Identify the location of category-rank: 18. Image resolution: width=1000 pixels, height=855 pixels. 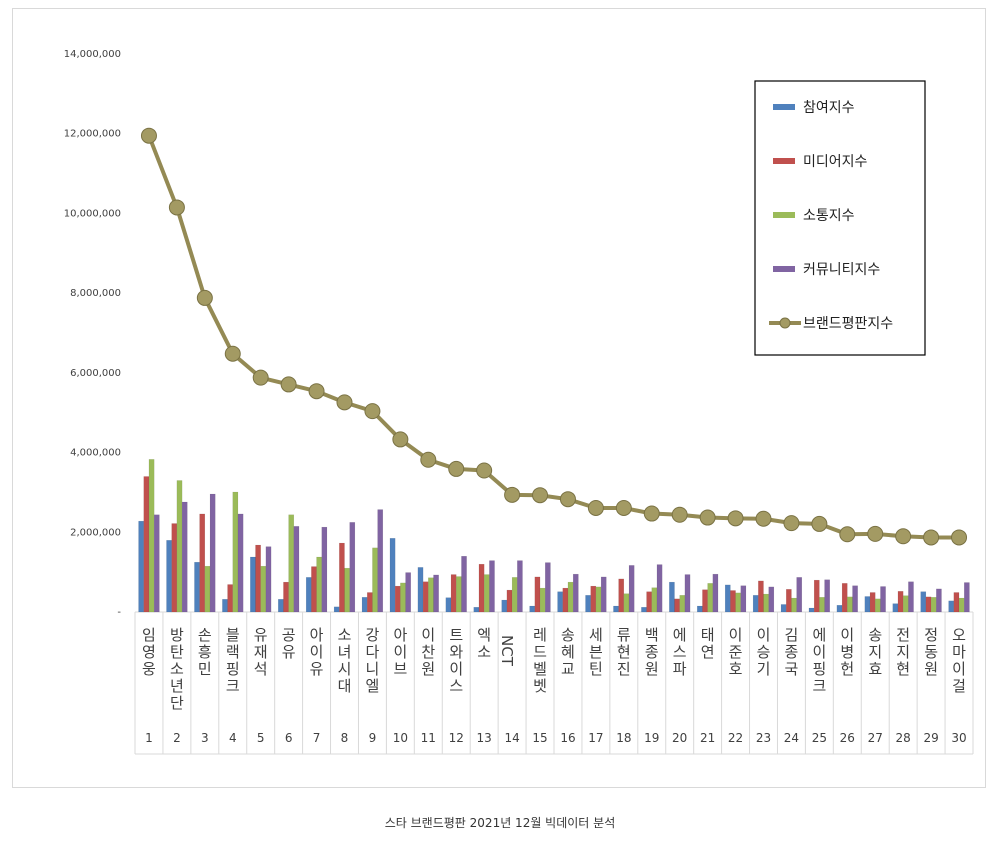
(623, 738).